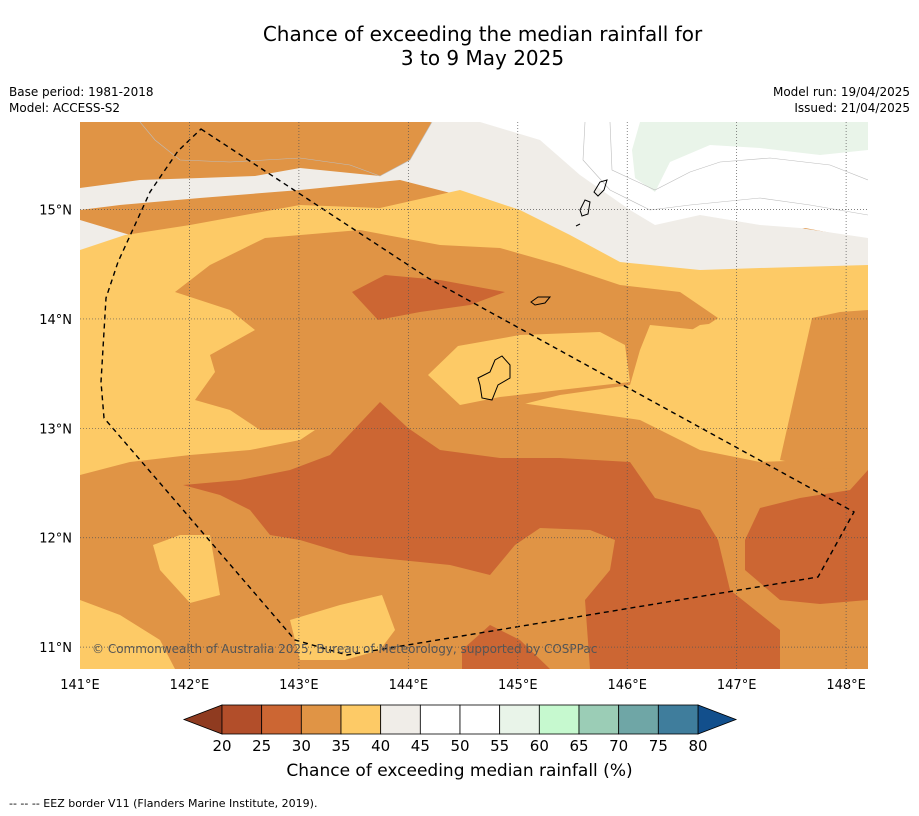 The width and height of the screenshot is (919, 816). Describe the element at coordinates (539, 746) in the screenshot. I see `colorbar-tick-label: 60` at that location.